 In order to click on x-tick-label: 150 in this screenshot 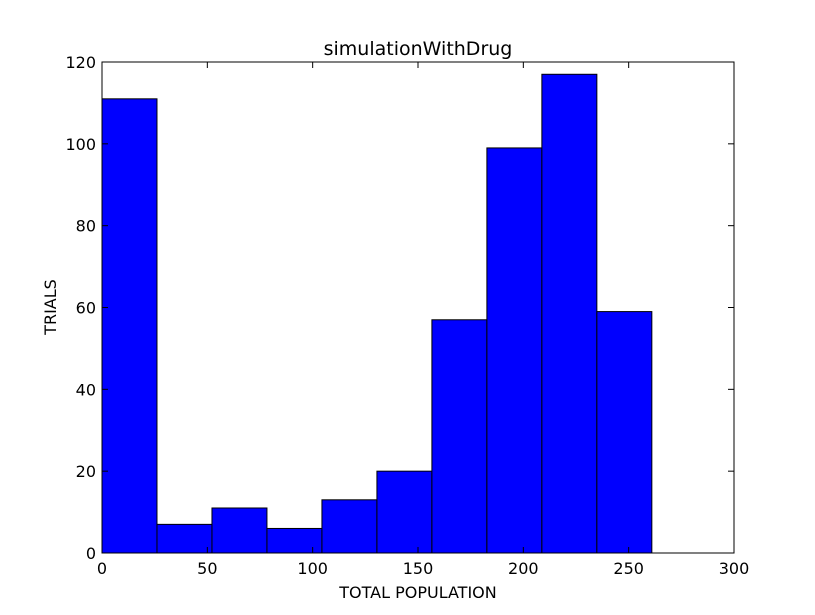, I will do `click(418, 568)`.